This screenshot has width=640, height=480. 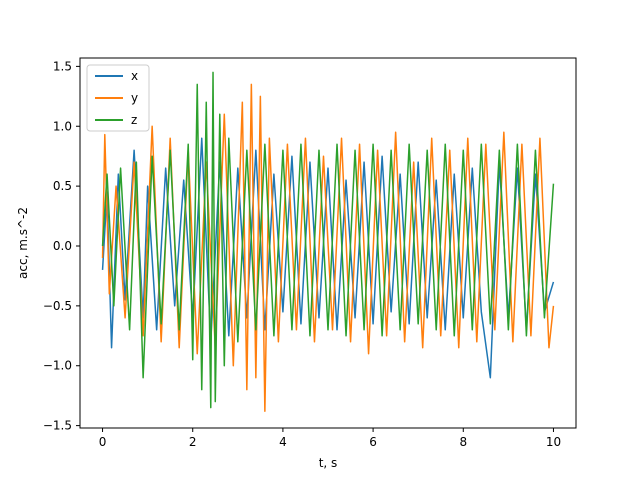 I want to click on legend-label-z: z, so click(x=134, y=120).